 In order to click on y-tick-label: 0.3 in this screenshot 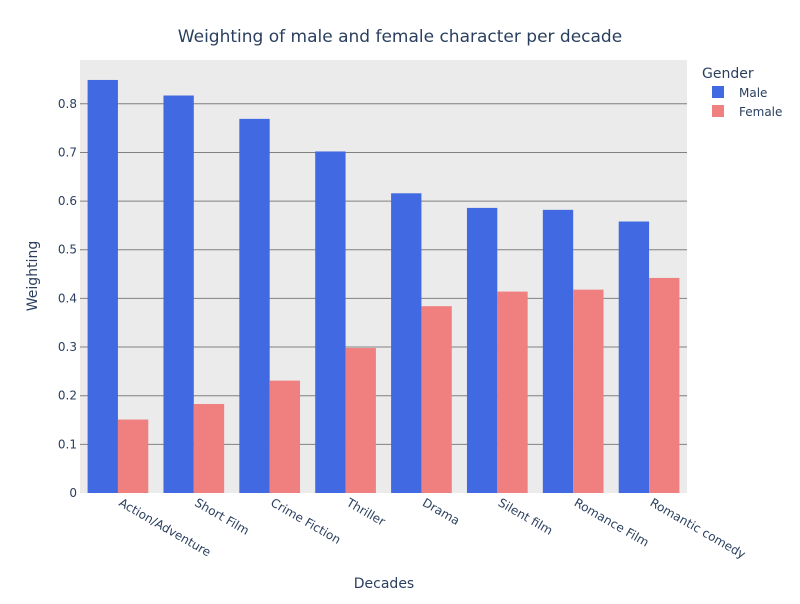, I will do `click(67, 347)`.